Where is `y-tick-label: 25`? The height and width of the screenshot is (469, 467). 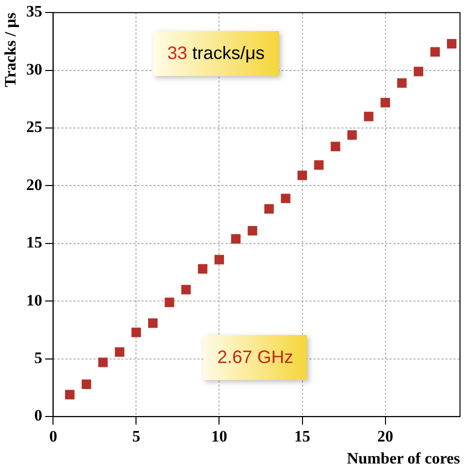
y-tick-label: 25 is located at coordinates (34, 127).